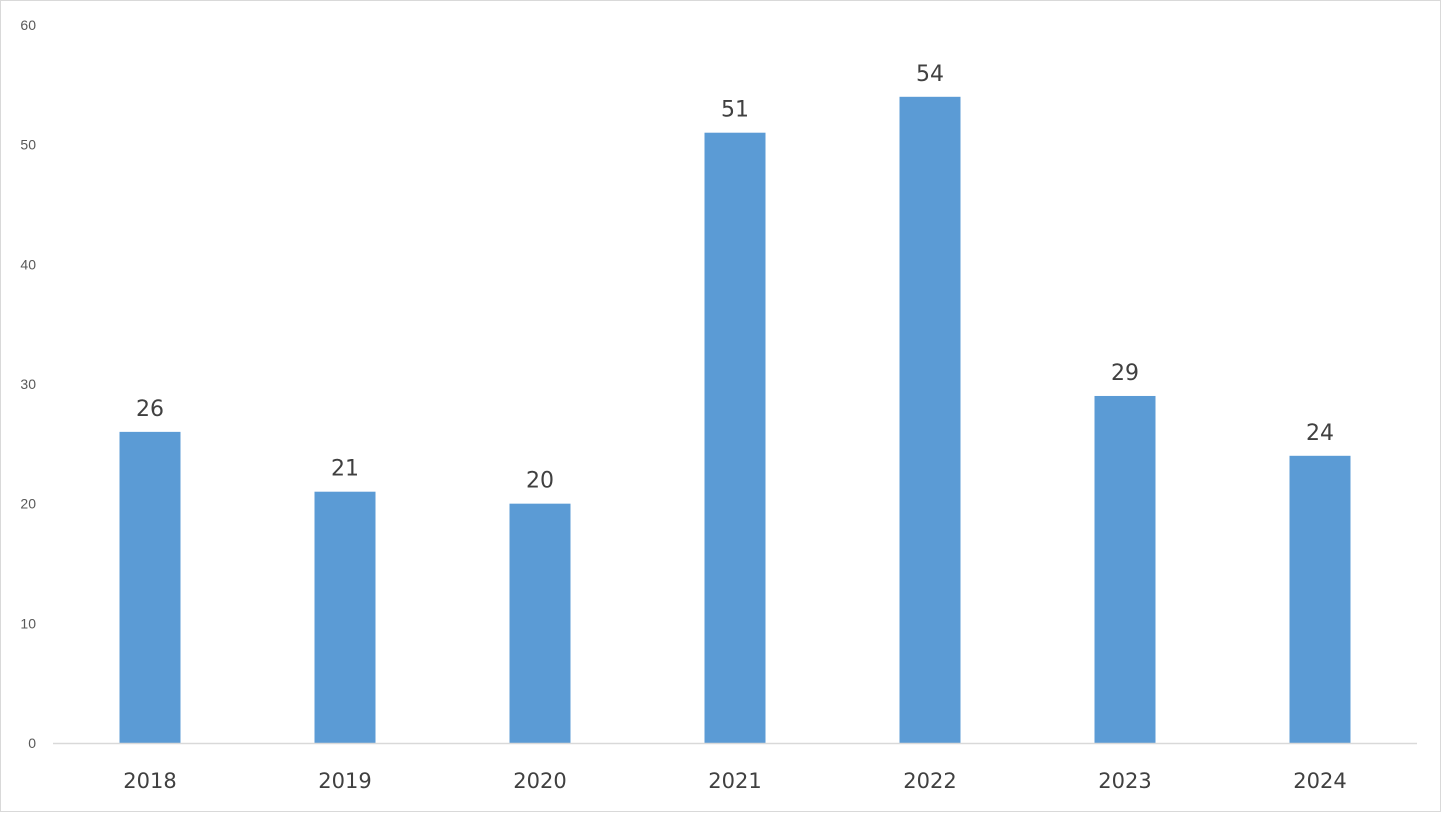 The image size is (1441, 813). Describe the element at coordinates (1320, 599) in the screenshot. I see `bar-2024` at that location.